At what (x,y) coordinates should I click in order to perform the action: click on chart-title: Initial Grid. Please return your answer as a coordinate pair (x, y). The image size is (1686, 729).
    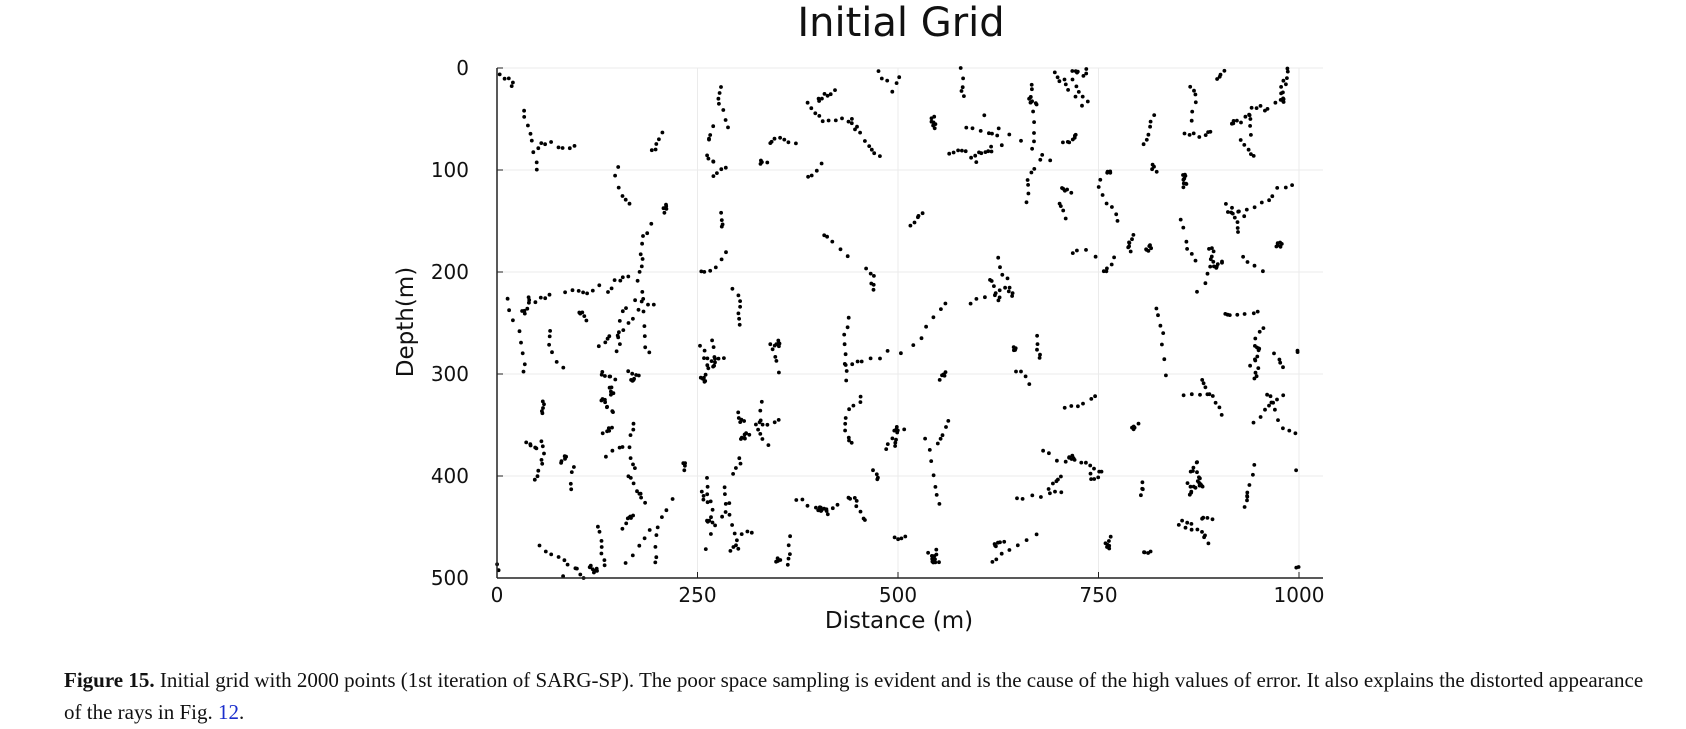
    Looking at the image, I should click on (900, 23).